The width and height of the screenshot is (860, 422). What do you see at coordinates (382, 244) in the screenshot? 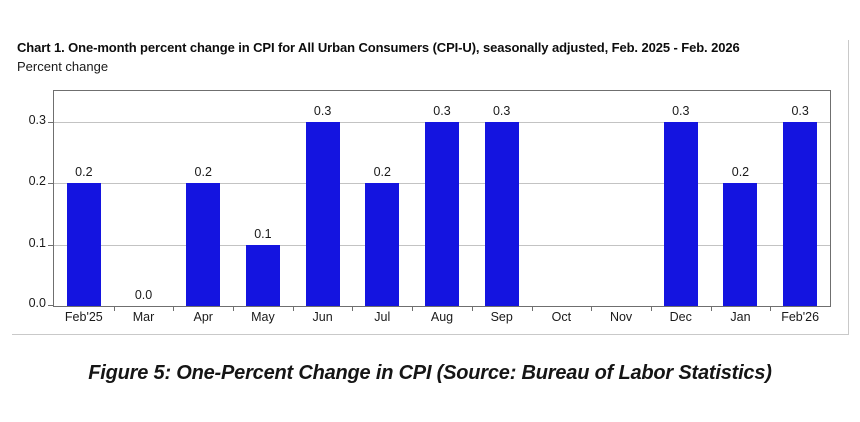
I see `bar-jul` at bounding box center [382, 244].